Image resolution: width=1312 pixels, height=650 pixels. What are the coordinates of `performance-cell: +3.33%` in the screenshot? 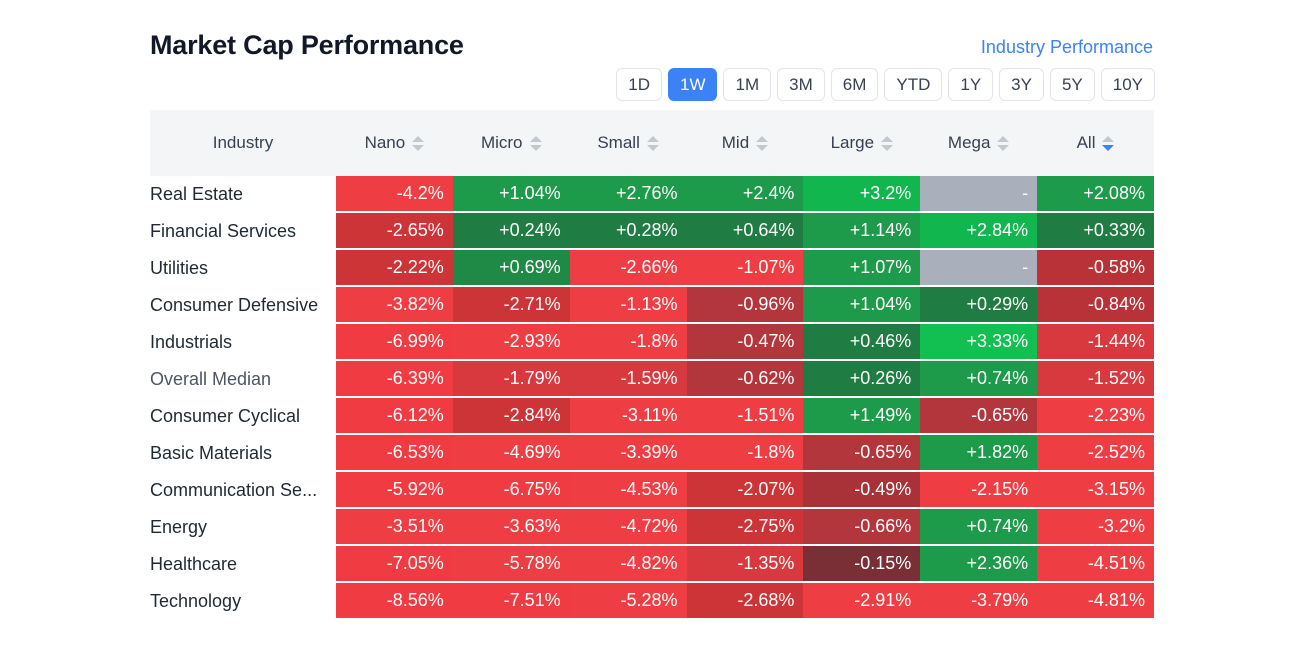 It's located at (979, 341).